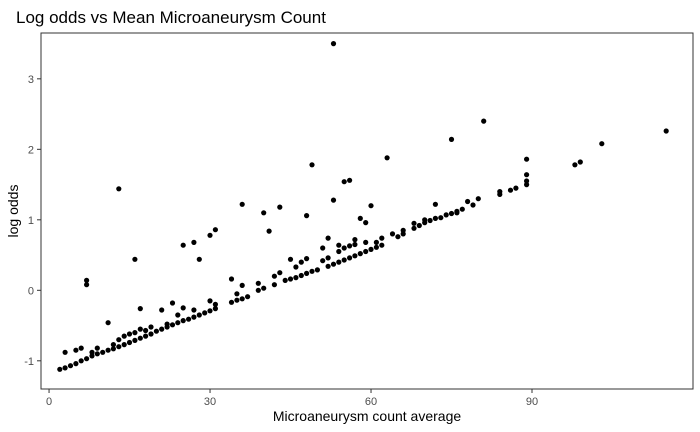 This screenshot has width=700, height=432. I want to click on y-tick-label: 1, so click(31, 221).